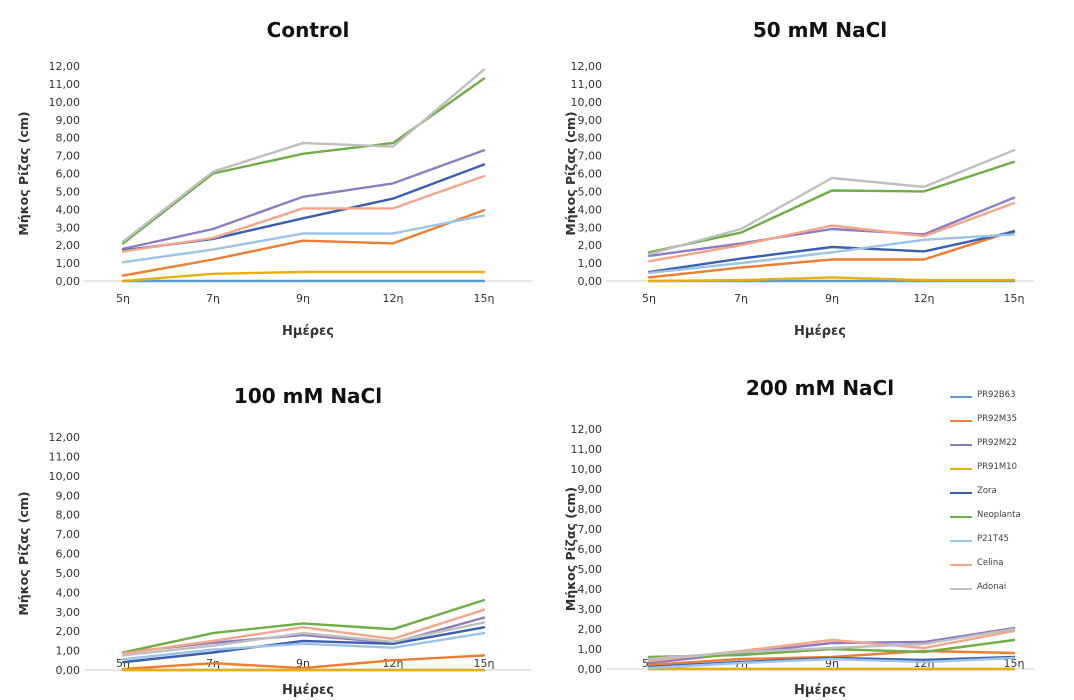 This screenshot has width=1074, height=700. Describe the element at coordinates (990, 563) in the screenshot. I see `legend-label: Celina` at that location.